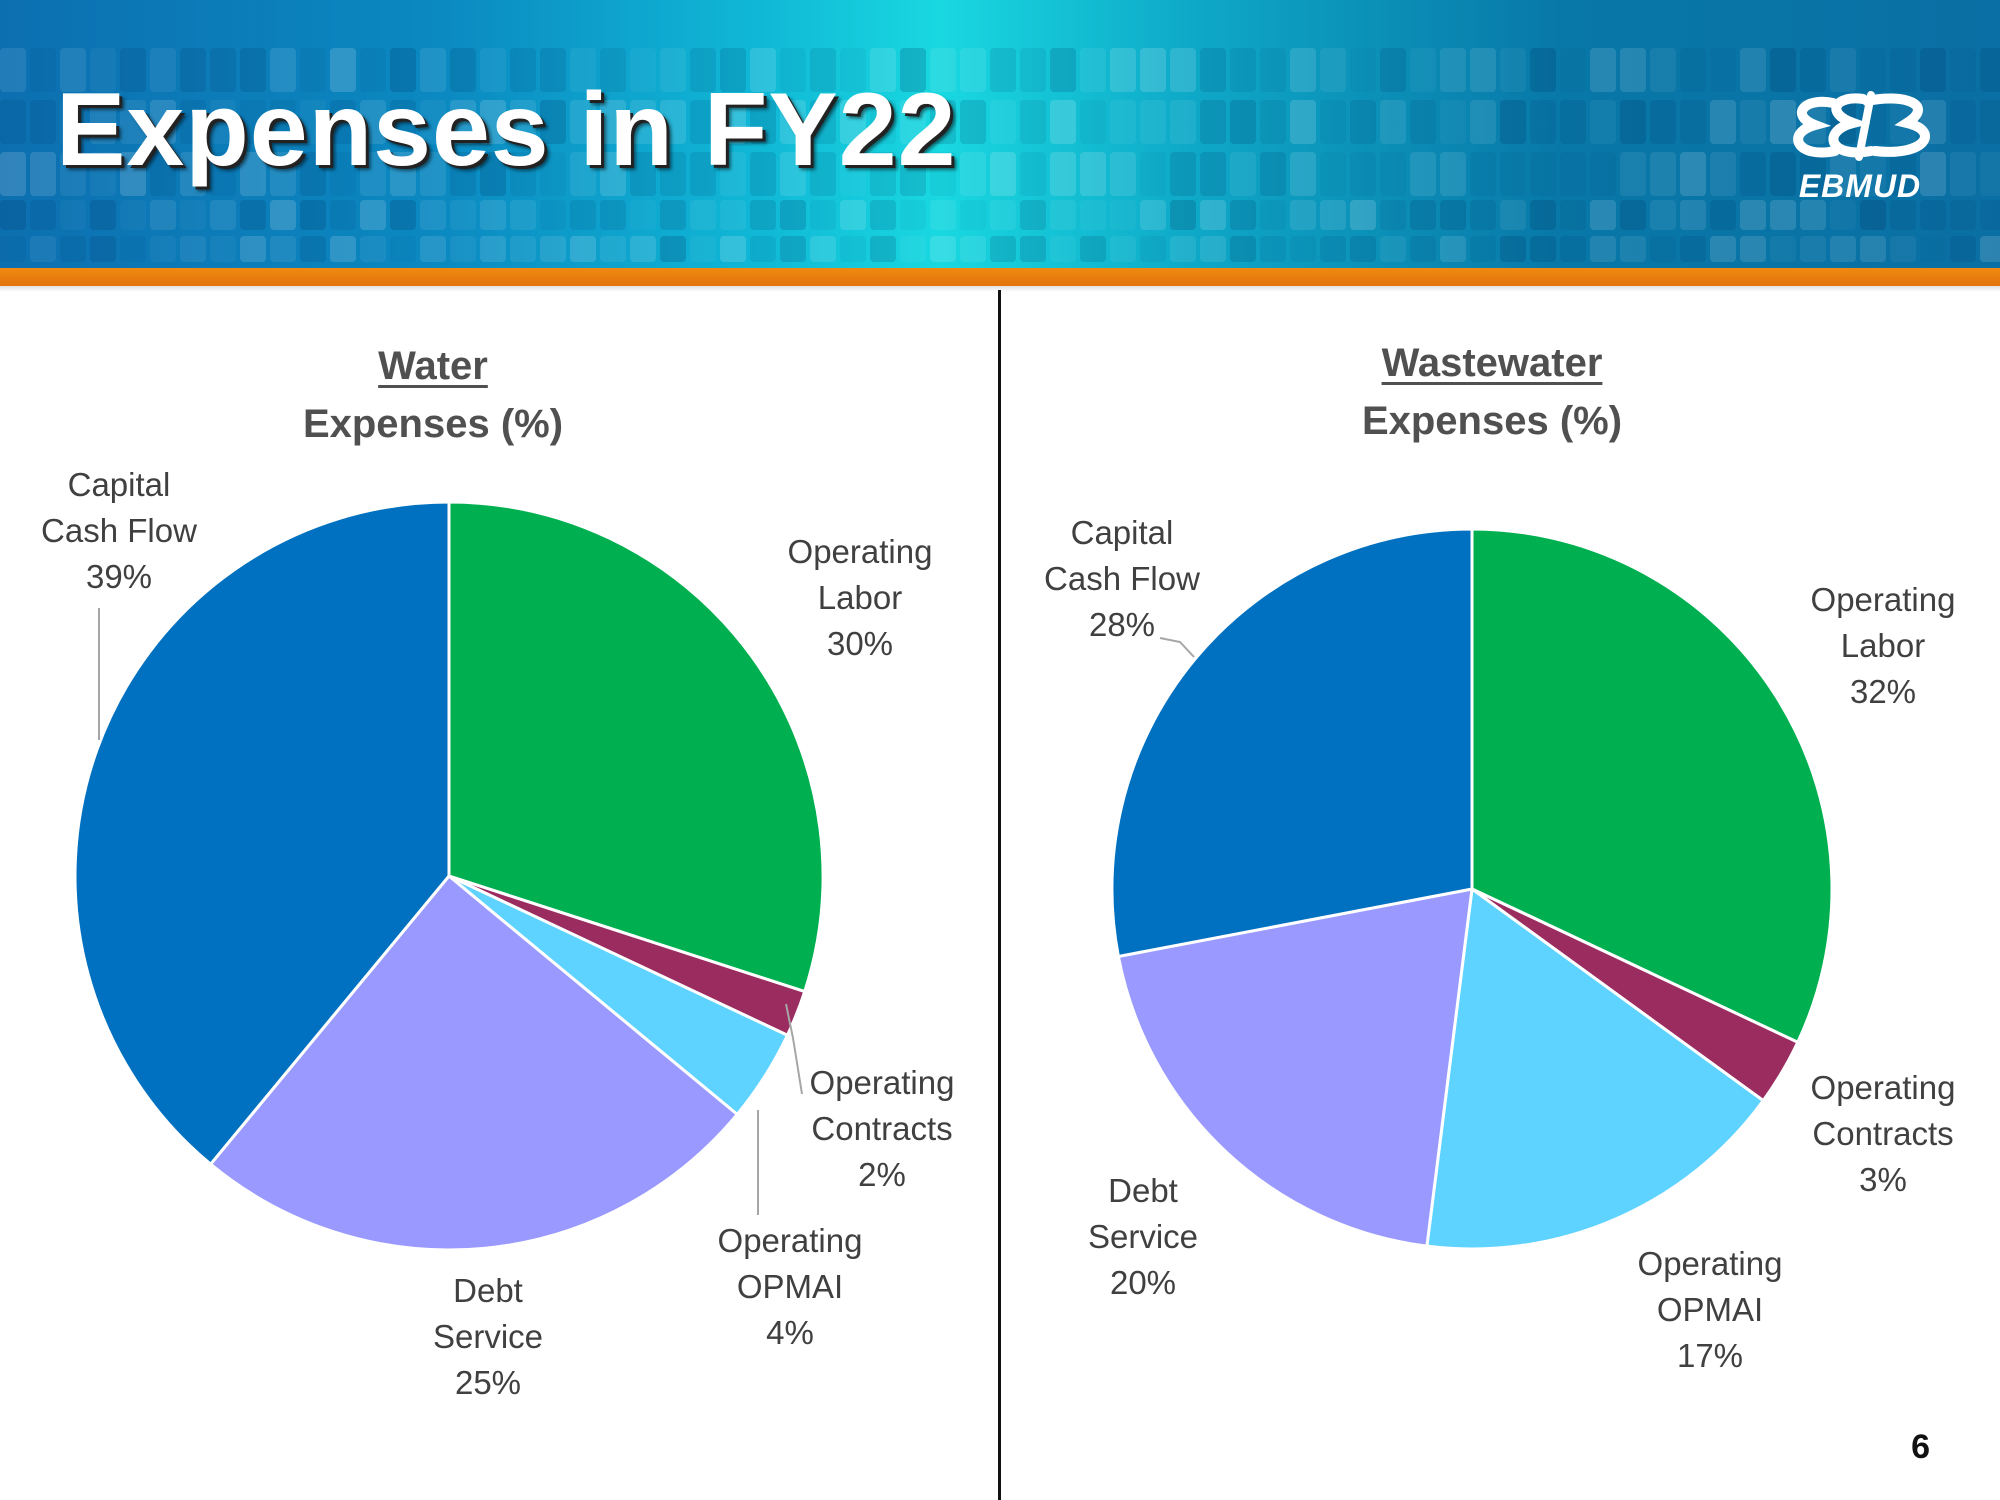 The image size is (2000, 1500). What do you see at coordinates (1860, 186) in the screenshot?
I see `logo-text: EBMUD` at bounding box center [1860, 186].